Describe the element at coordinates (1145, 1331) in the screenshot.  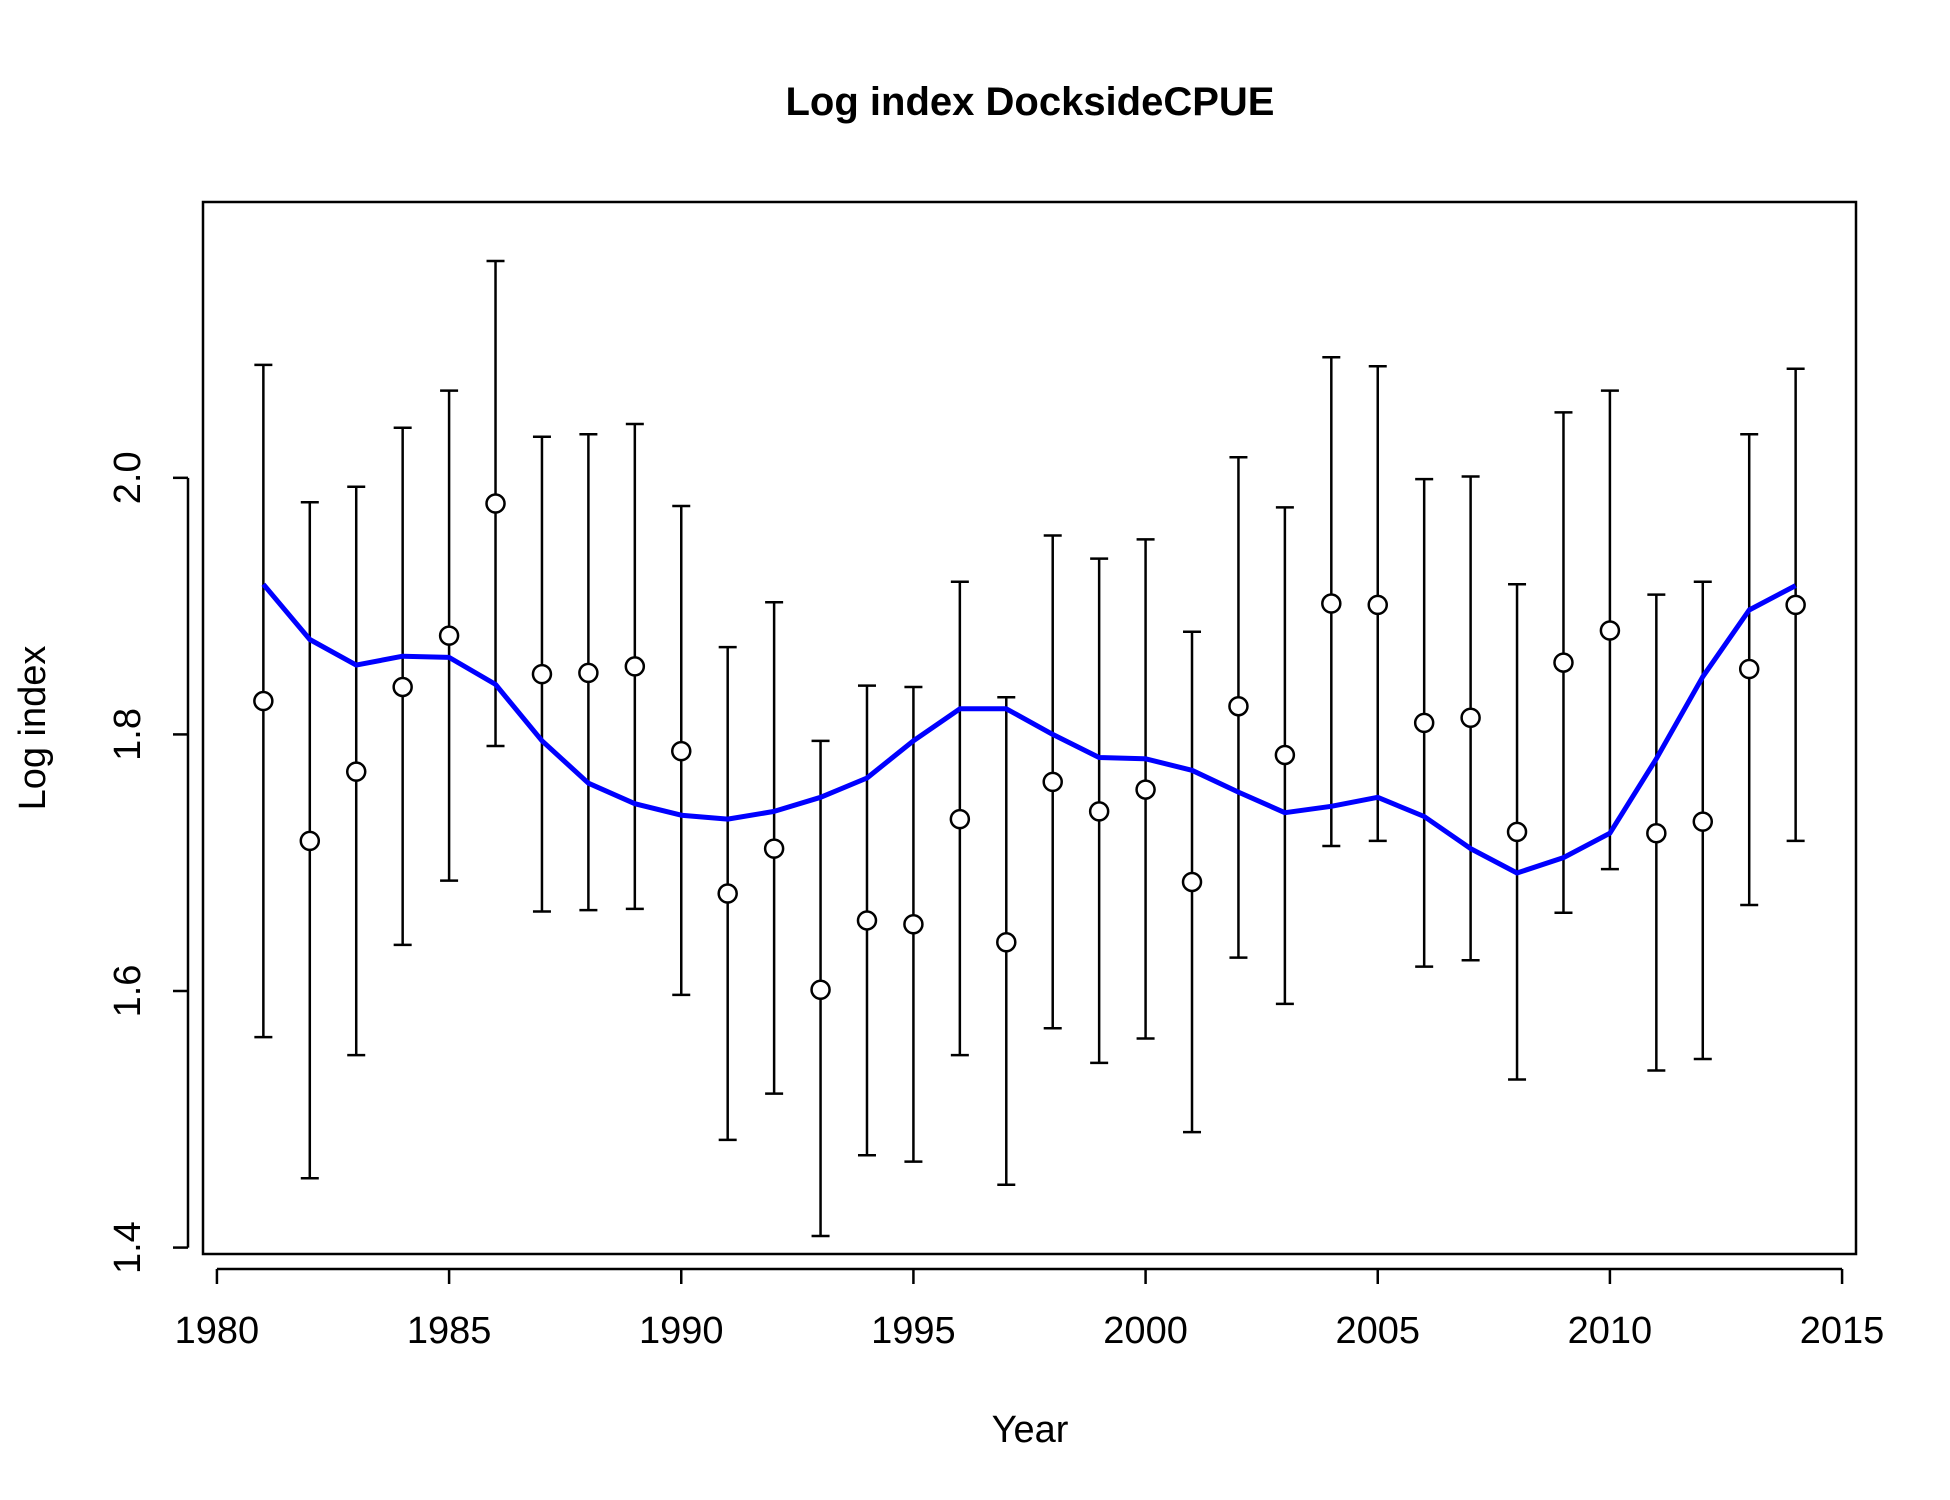
I see `x-tick-label: 2000` at that location.